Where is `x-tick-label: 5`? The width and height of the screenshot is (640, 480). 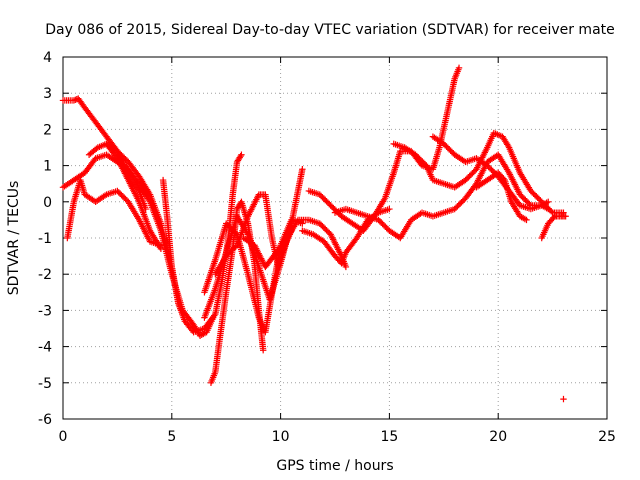
x-tick-label: 5 is located at coordinates (171, 437).